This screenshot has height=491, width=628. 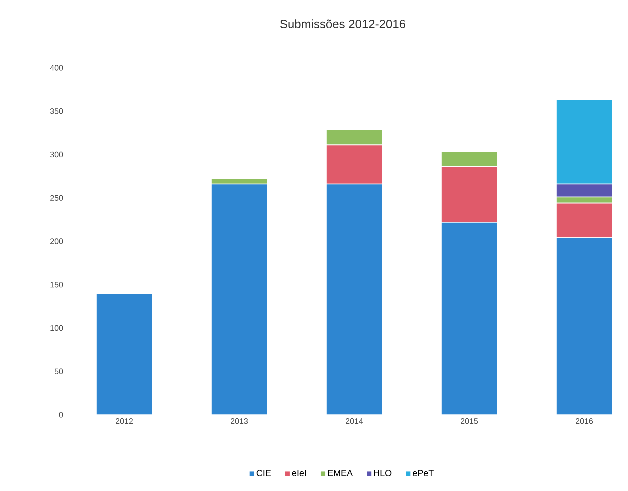 I want to click on y-tick-label: 100, so click(x=57, y=328).